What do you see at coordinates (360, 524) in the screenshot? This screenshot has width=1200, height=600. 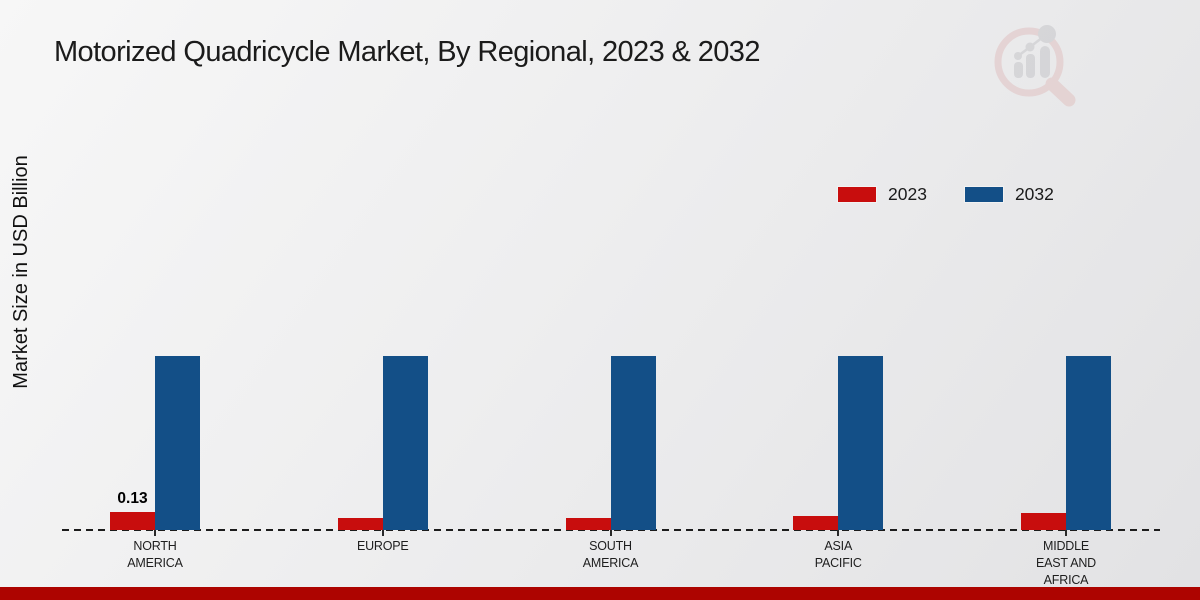 I see `bar-2023-europe` at bounding box center [360, 524].